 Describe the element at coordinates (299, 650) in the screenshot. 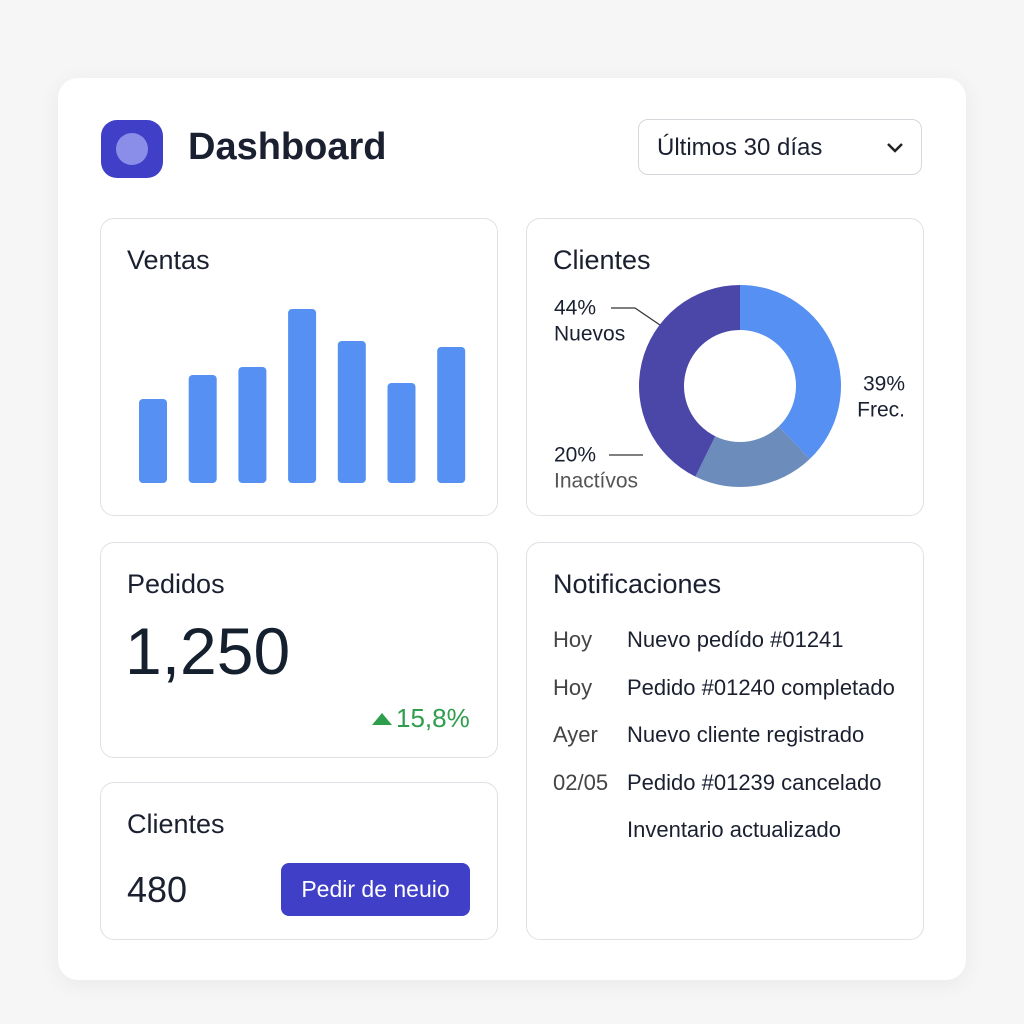

I see `pedidos-card: Pedidos 1,250 15,8%` at that location.